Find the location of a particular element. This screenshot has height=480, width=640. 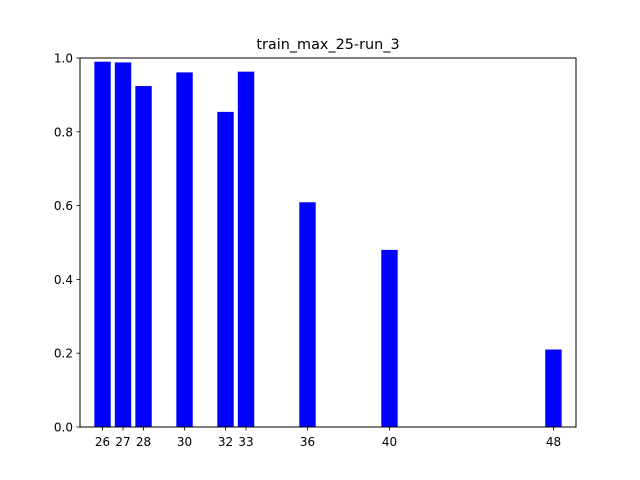

x-axis-ticks: 26 27 28 30 32 33 36 40 48 is located at coordinates (328, 438).